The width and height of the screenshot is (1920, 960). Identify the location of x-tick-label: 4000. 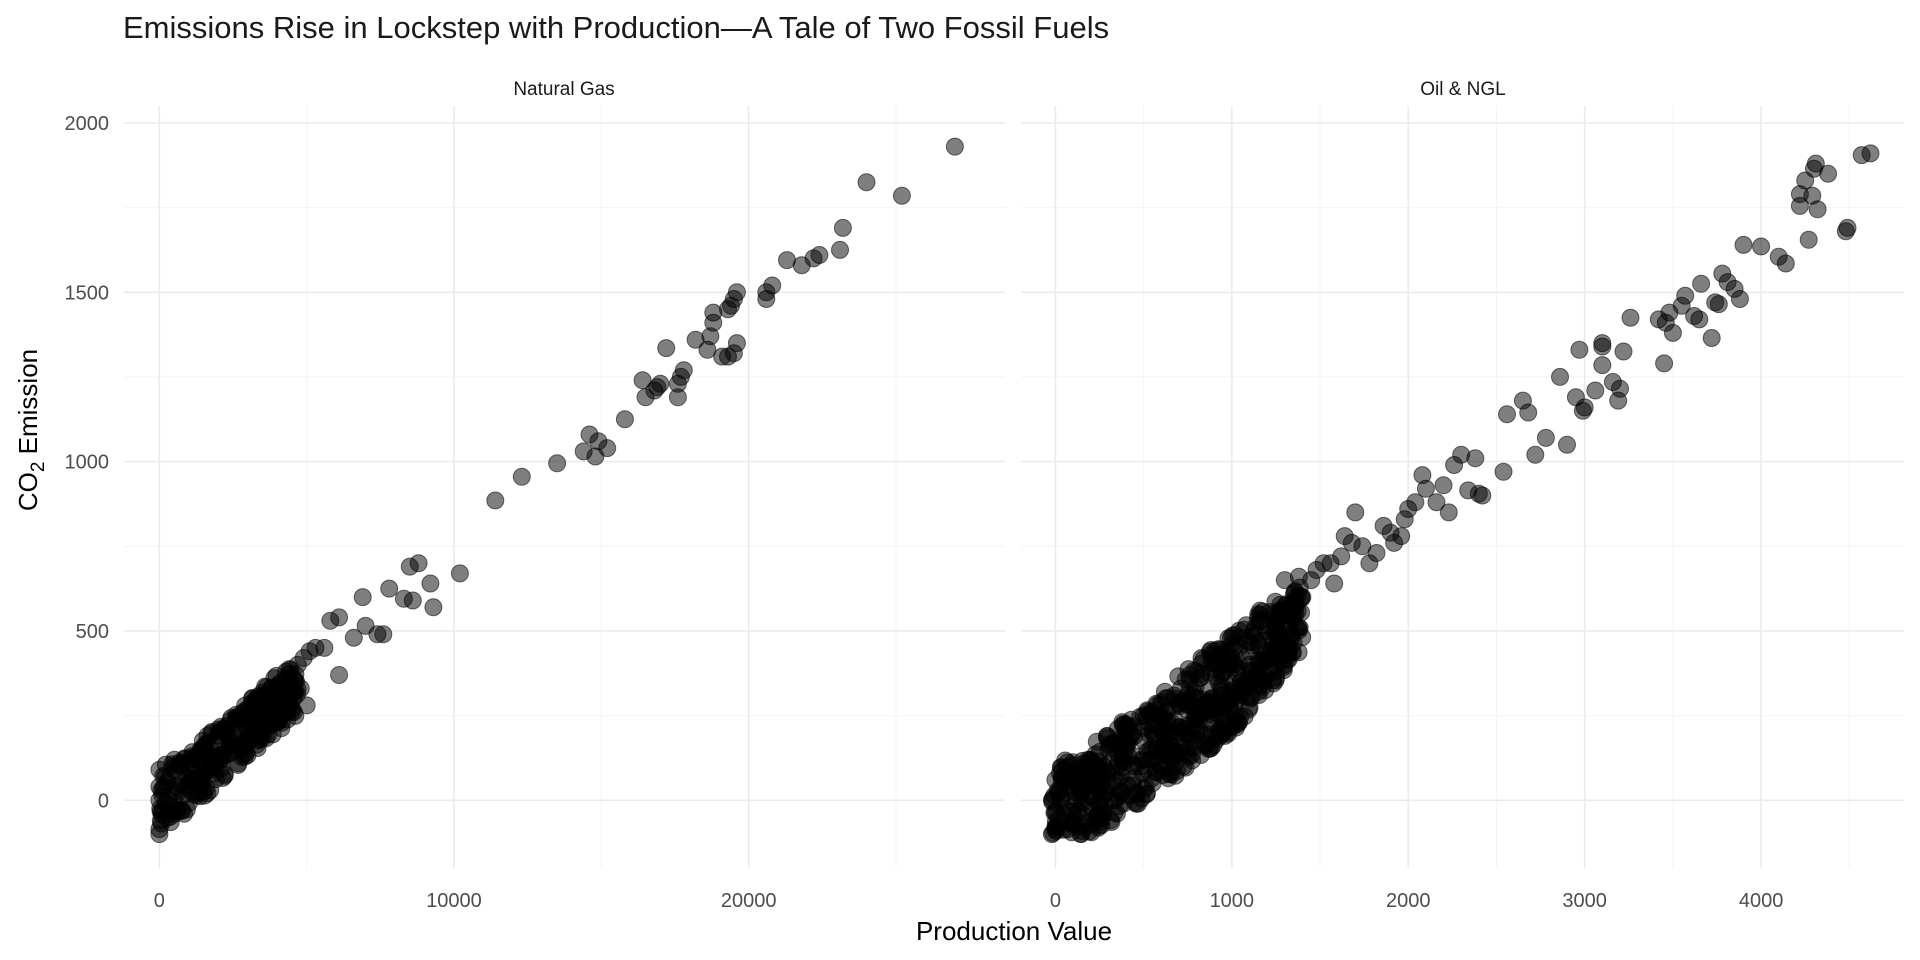
(1761, 901).